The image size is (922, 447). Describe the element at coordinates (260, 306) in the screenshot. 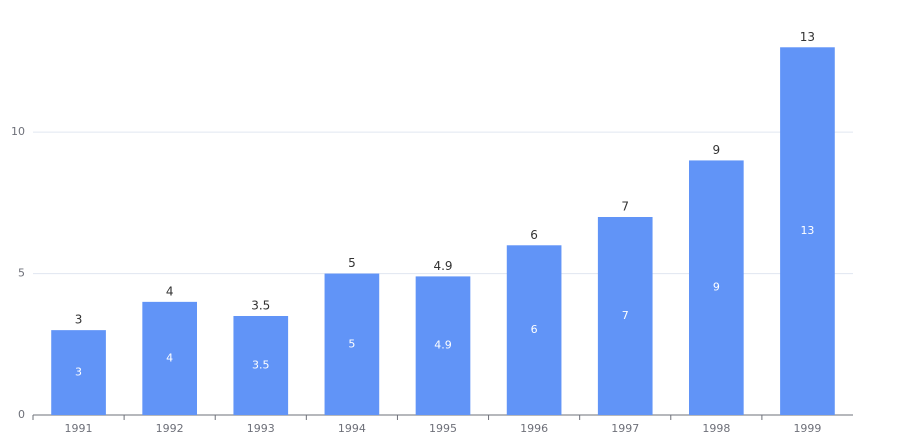

I see `value-label: 3.5` at that location.